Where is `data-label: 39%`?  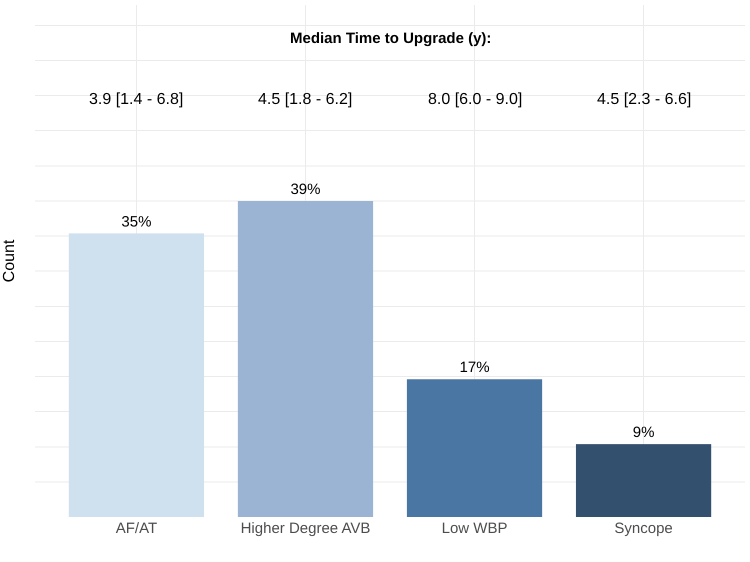
data-label: 39% is located at coordinates (305, 189).